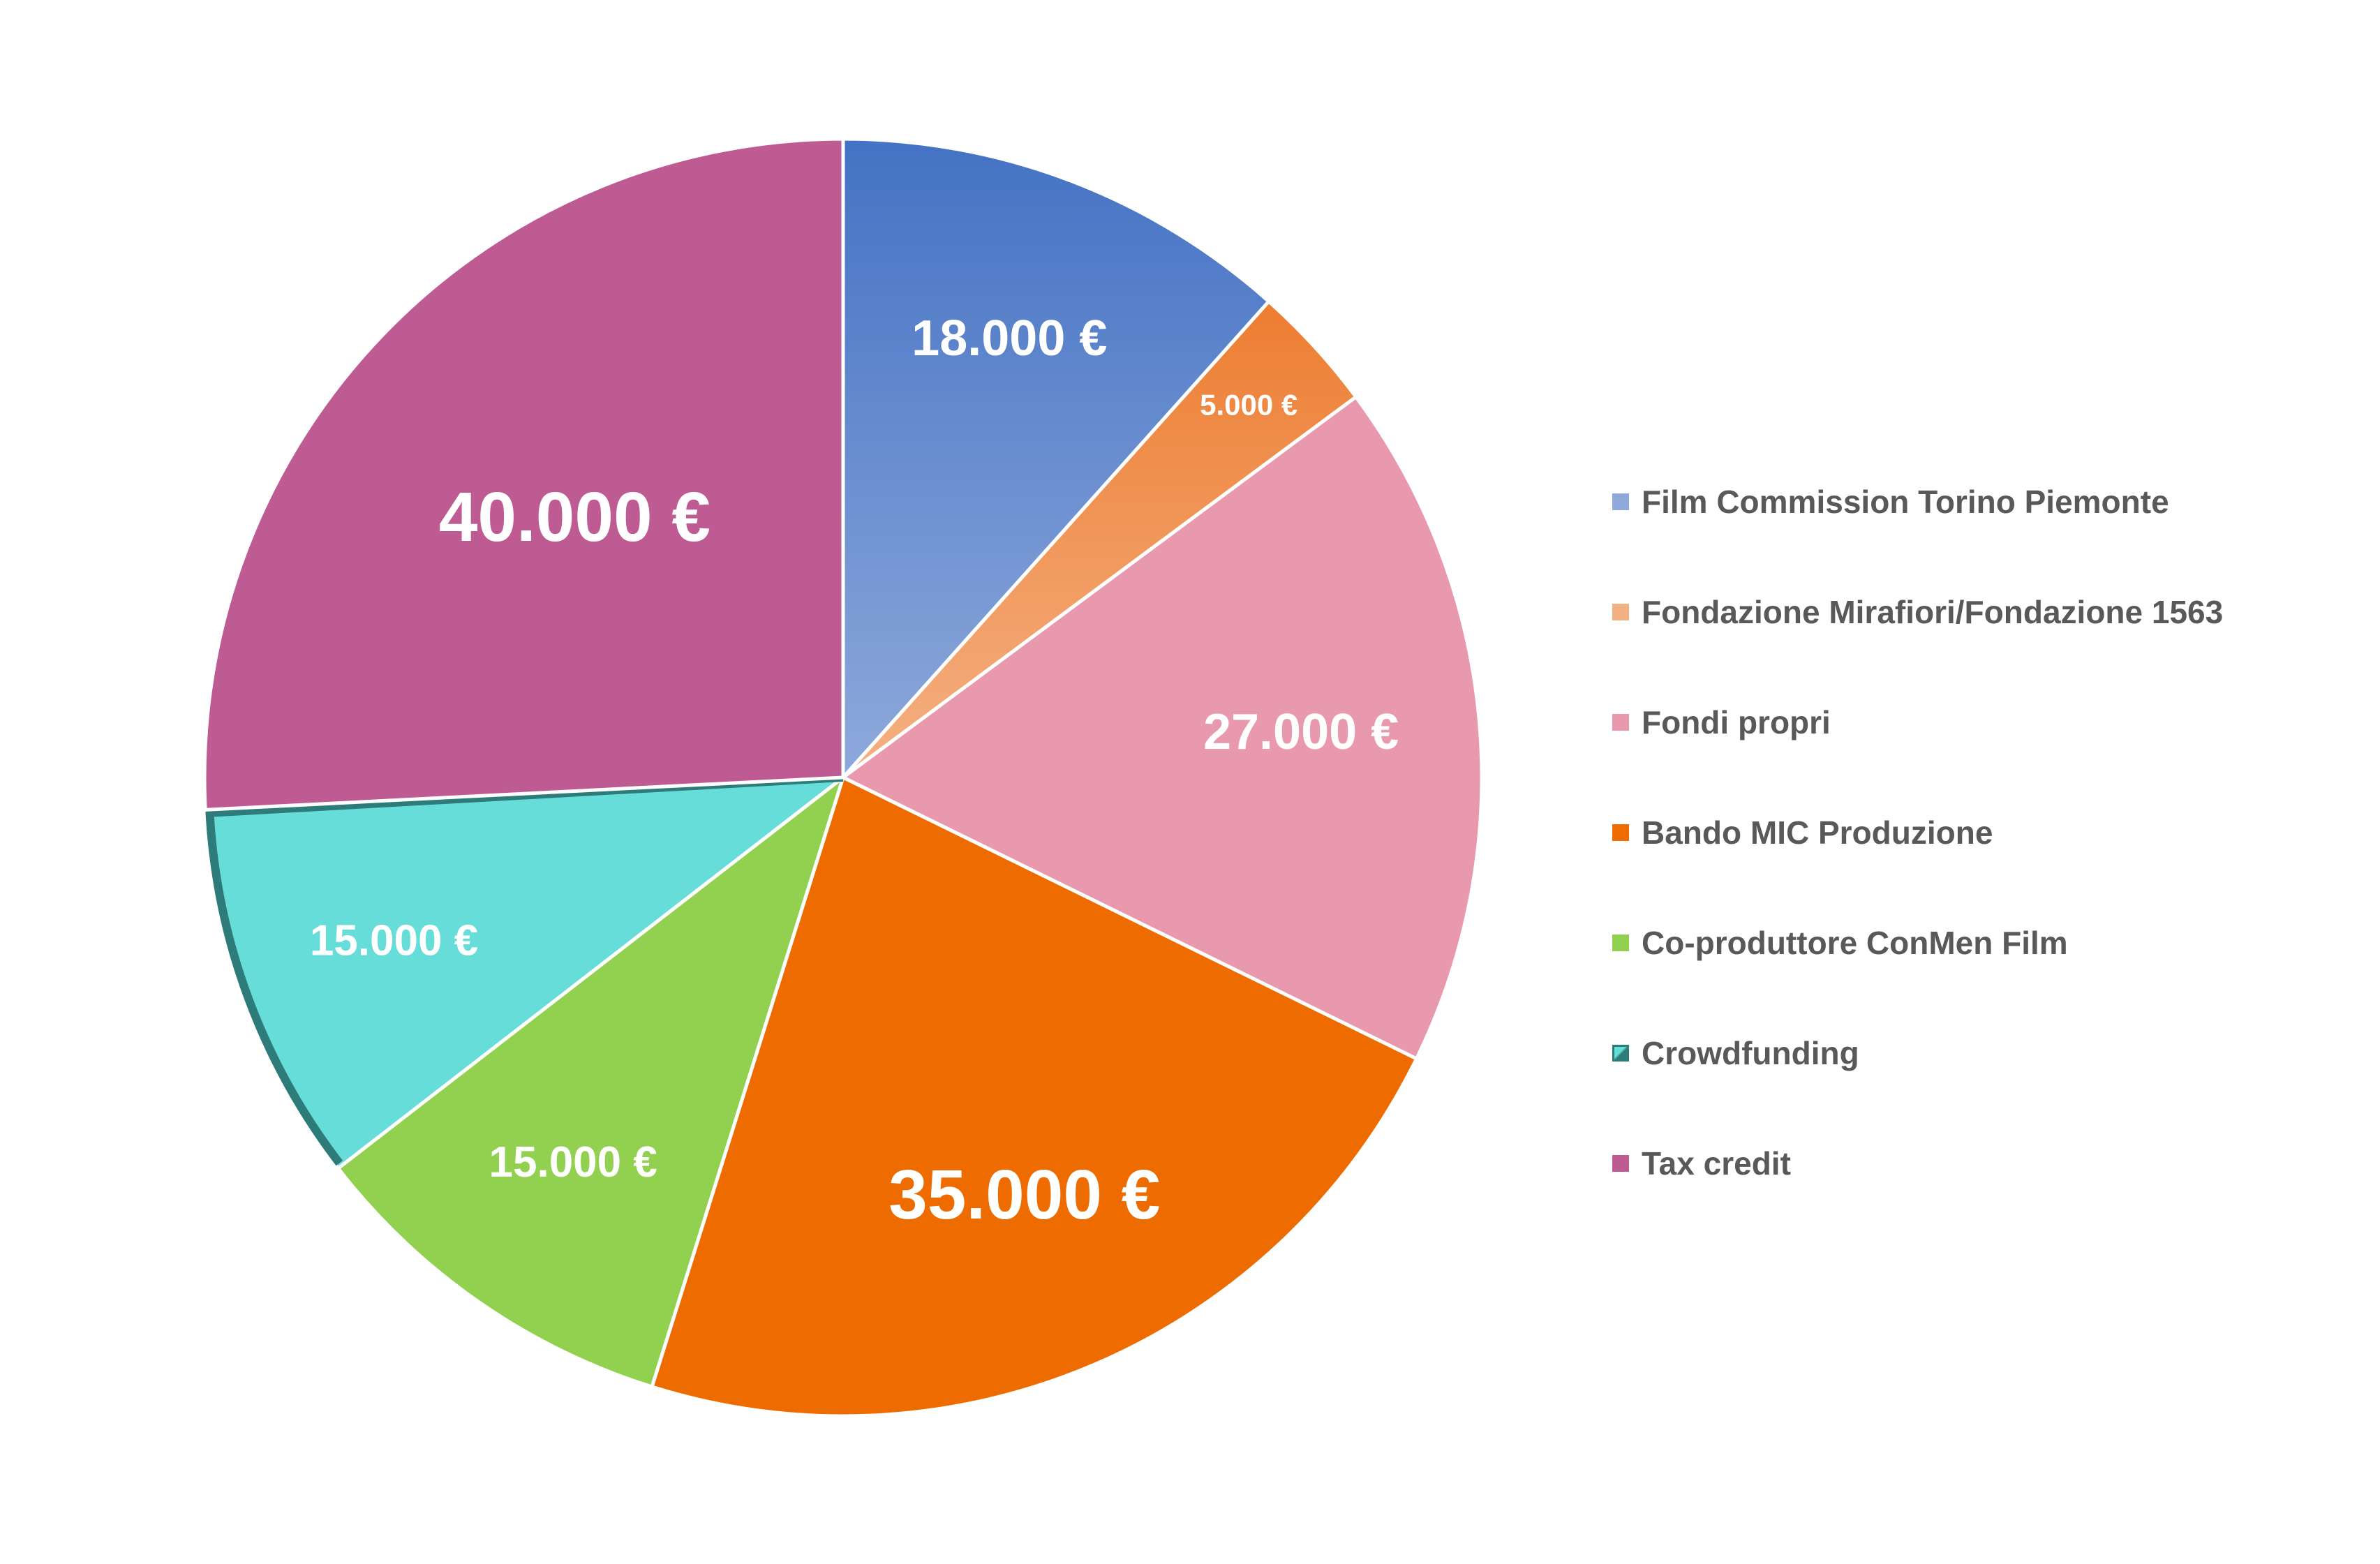 The height and width of the screenshot is (1564, 2380). I want to click on legend-item-fondi-propri: Fondi propri, so click(1982, 722).